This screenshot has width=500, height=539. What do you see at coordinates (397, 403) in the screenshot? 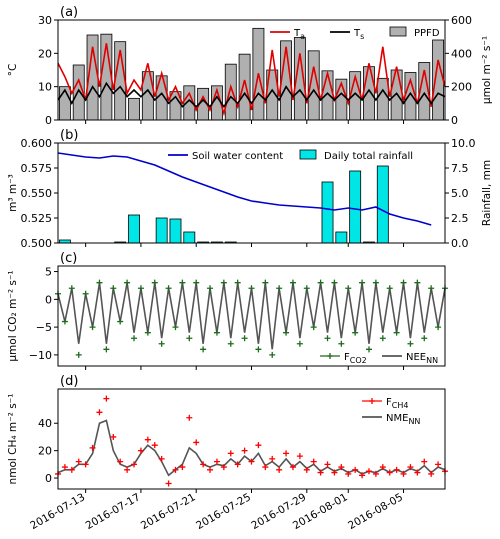
I see `legend-label: FCH4` at bounding box center [397, 403].